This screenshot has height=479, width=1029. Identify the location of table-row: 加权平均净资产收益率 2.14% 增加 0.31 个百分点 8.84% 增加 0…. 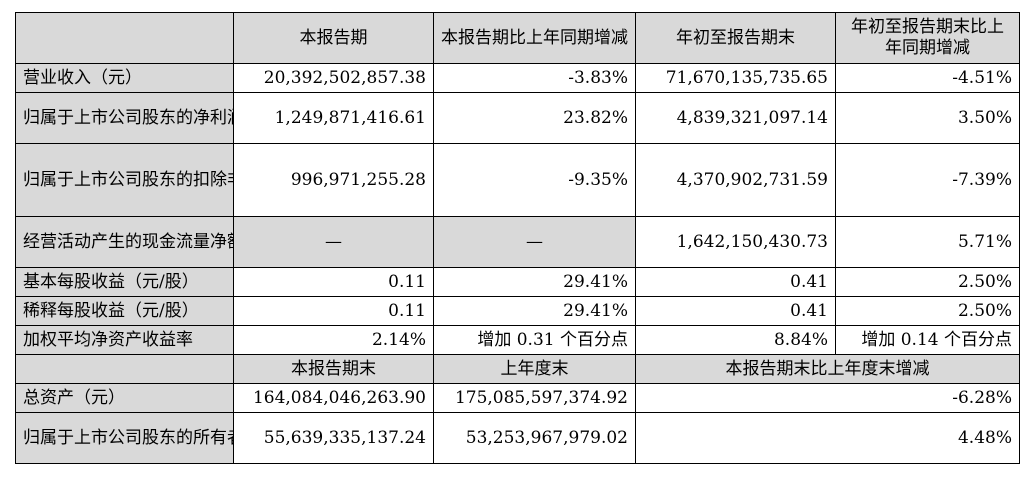
(517, 340).